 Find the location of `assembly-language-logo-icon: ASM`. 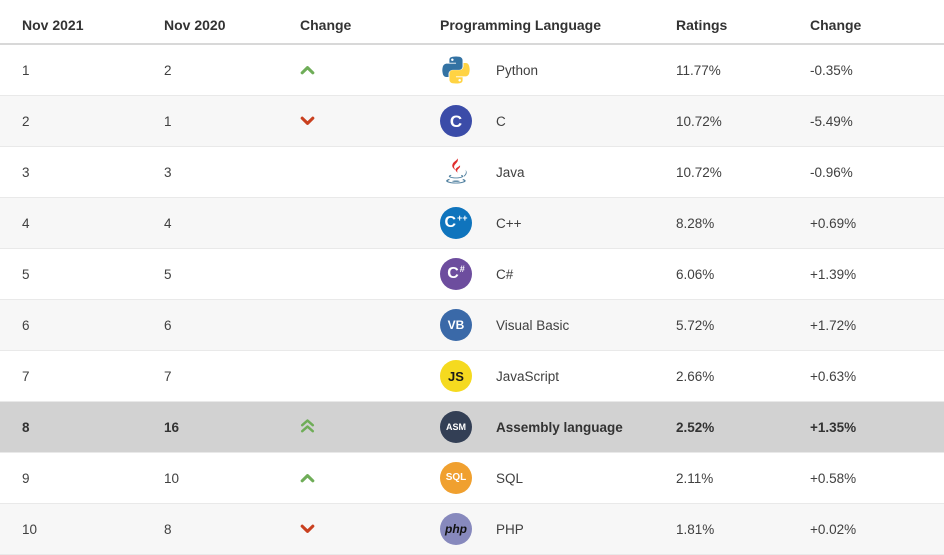

assembly-language-logo-icon: ASM is located at coordinates (456, 427).